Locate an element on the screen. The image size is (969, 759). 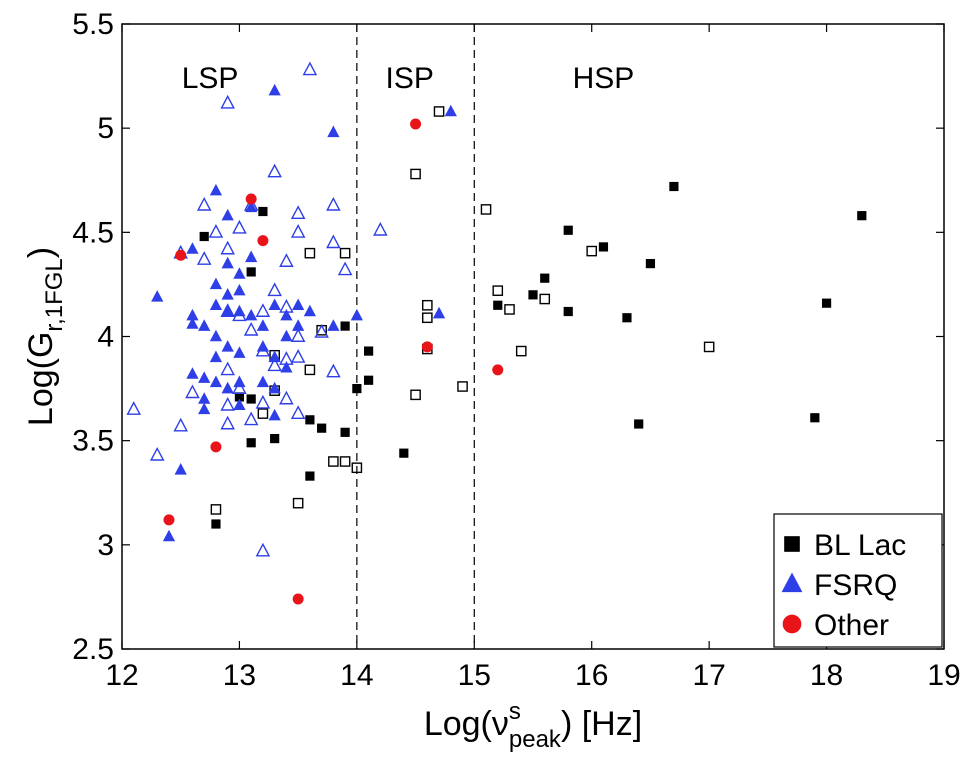
x-tick-label: 17 is located at coordinates (708, 675).